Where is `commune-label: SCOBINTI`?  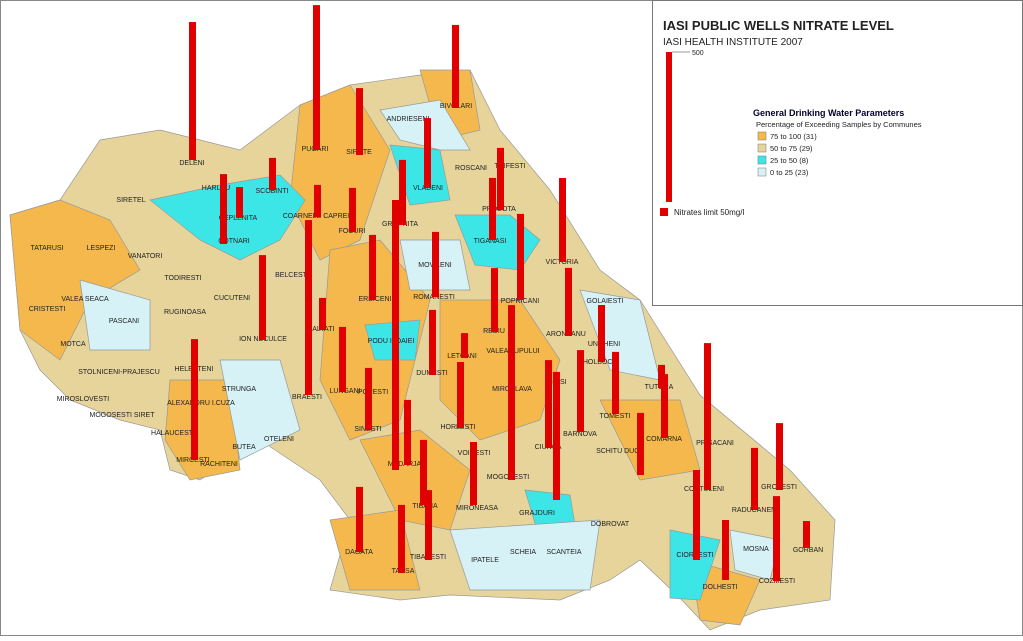 commune-label: SCOBINTI is located at coordinates (271, 191).